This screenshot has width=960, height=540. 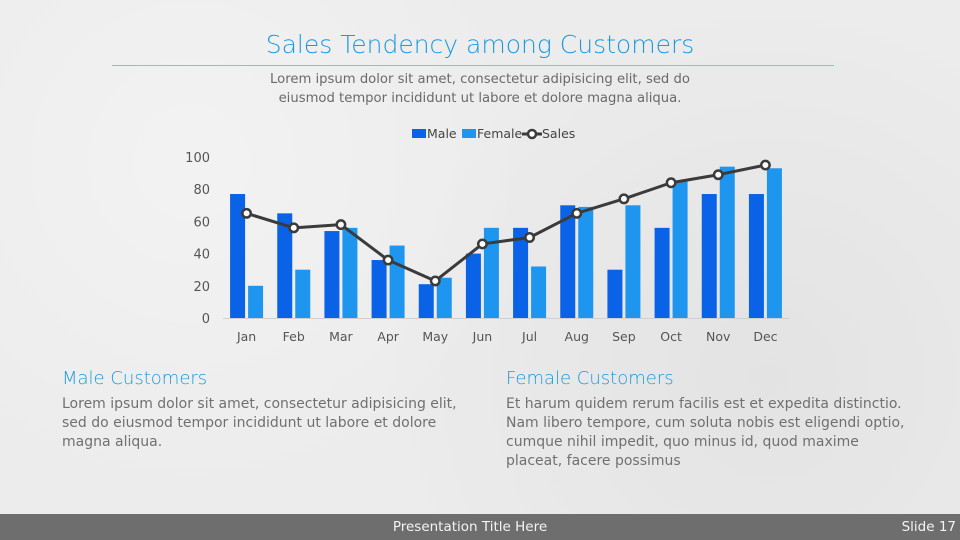 I want to click on x-tick-label: Jun, so click(x=482, y=336).